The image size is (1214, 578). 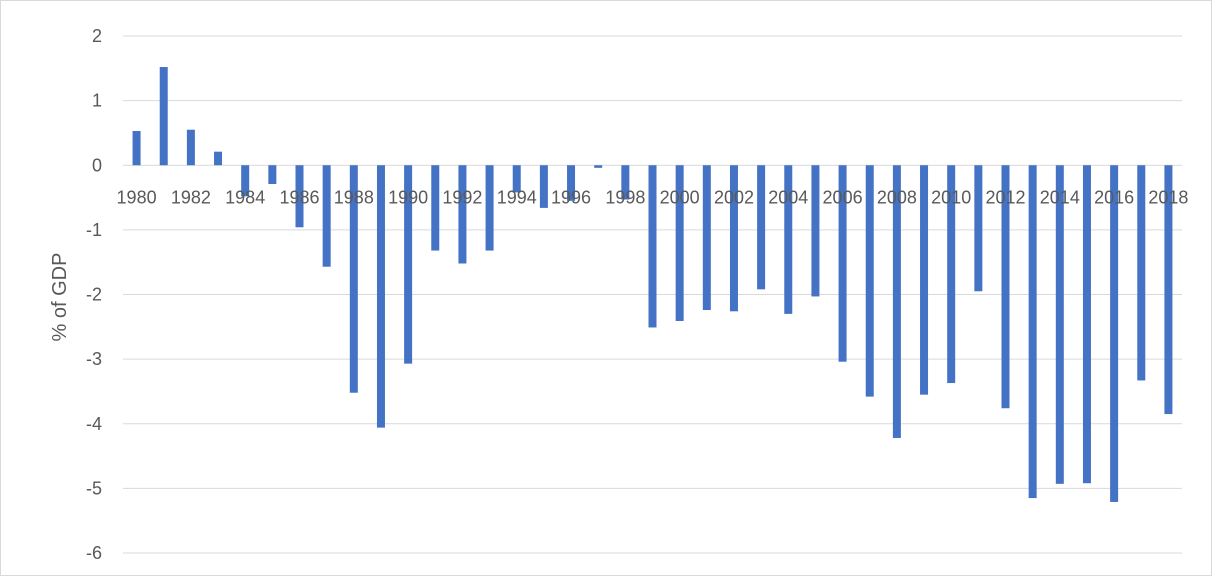 What do you see at coordinates (788, 239) in the screenshot?
I see `bar-2004` at bounding box center [788, 239].